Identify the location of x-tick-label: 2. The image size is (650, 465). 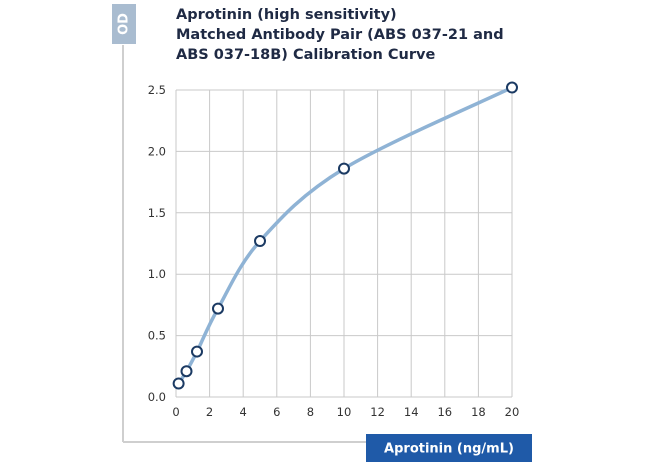
(209, 412).